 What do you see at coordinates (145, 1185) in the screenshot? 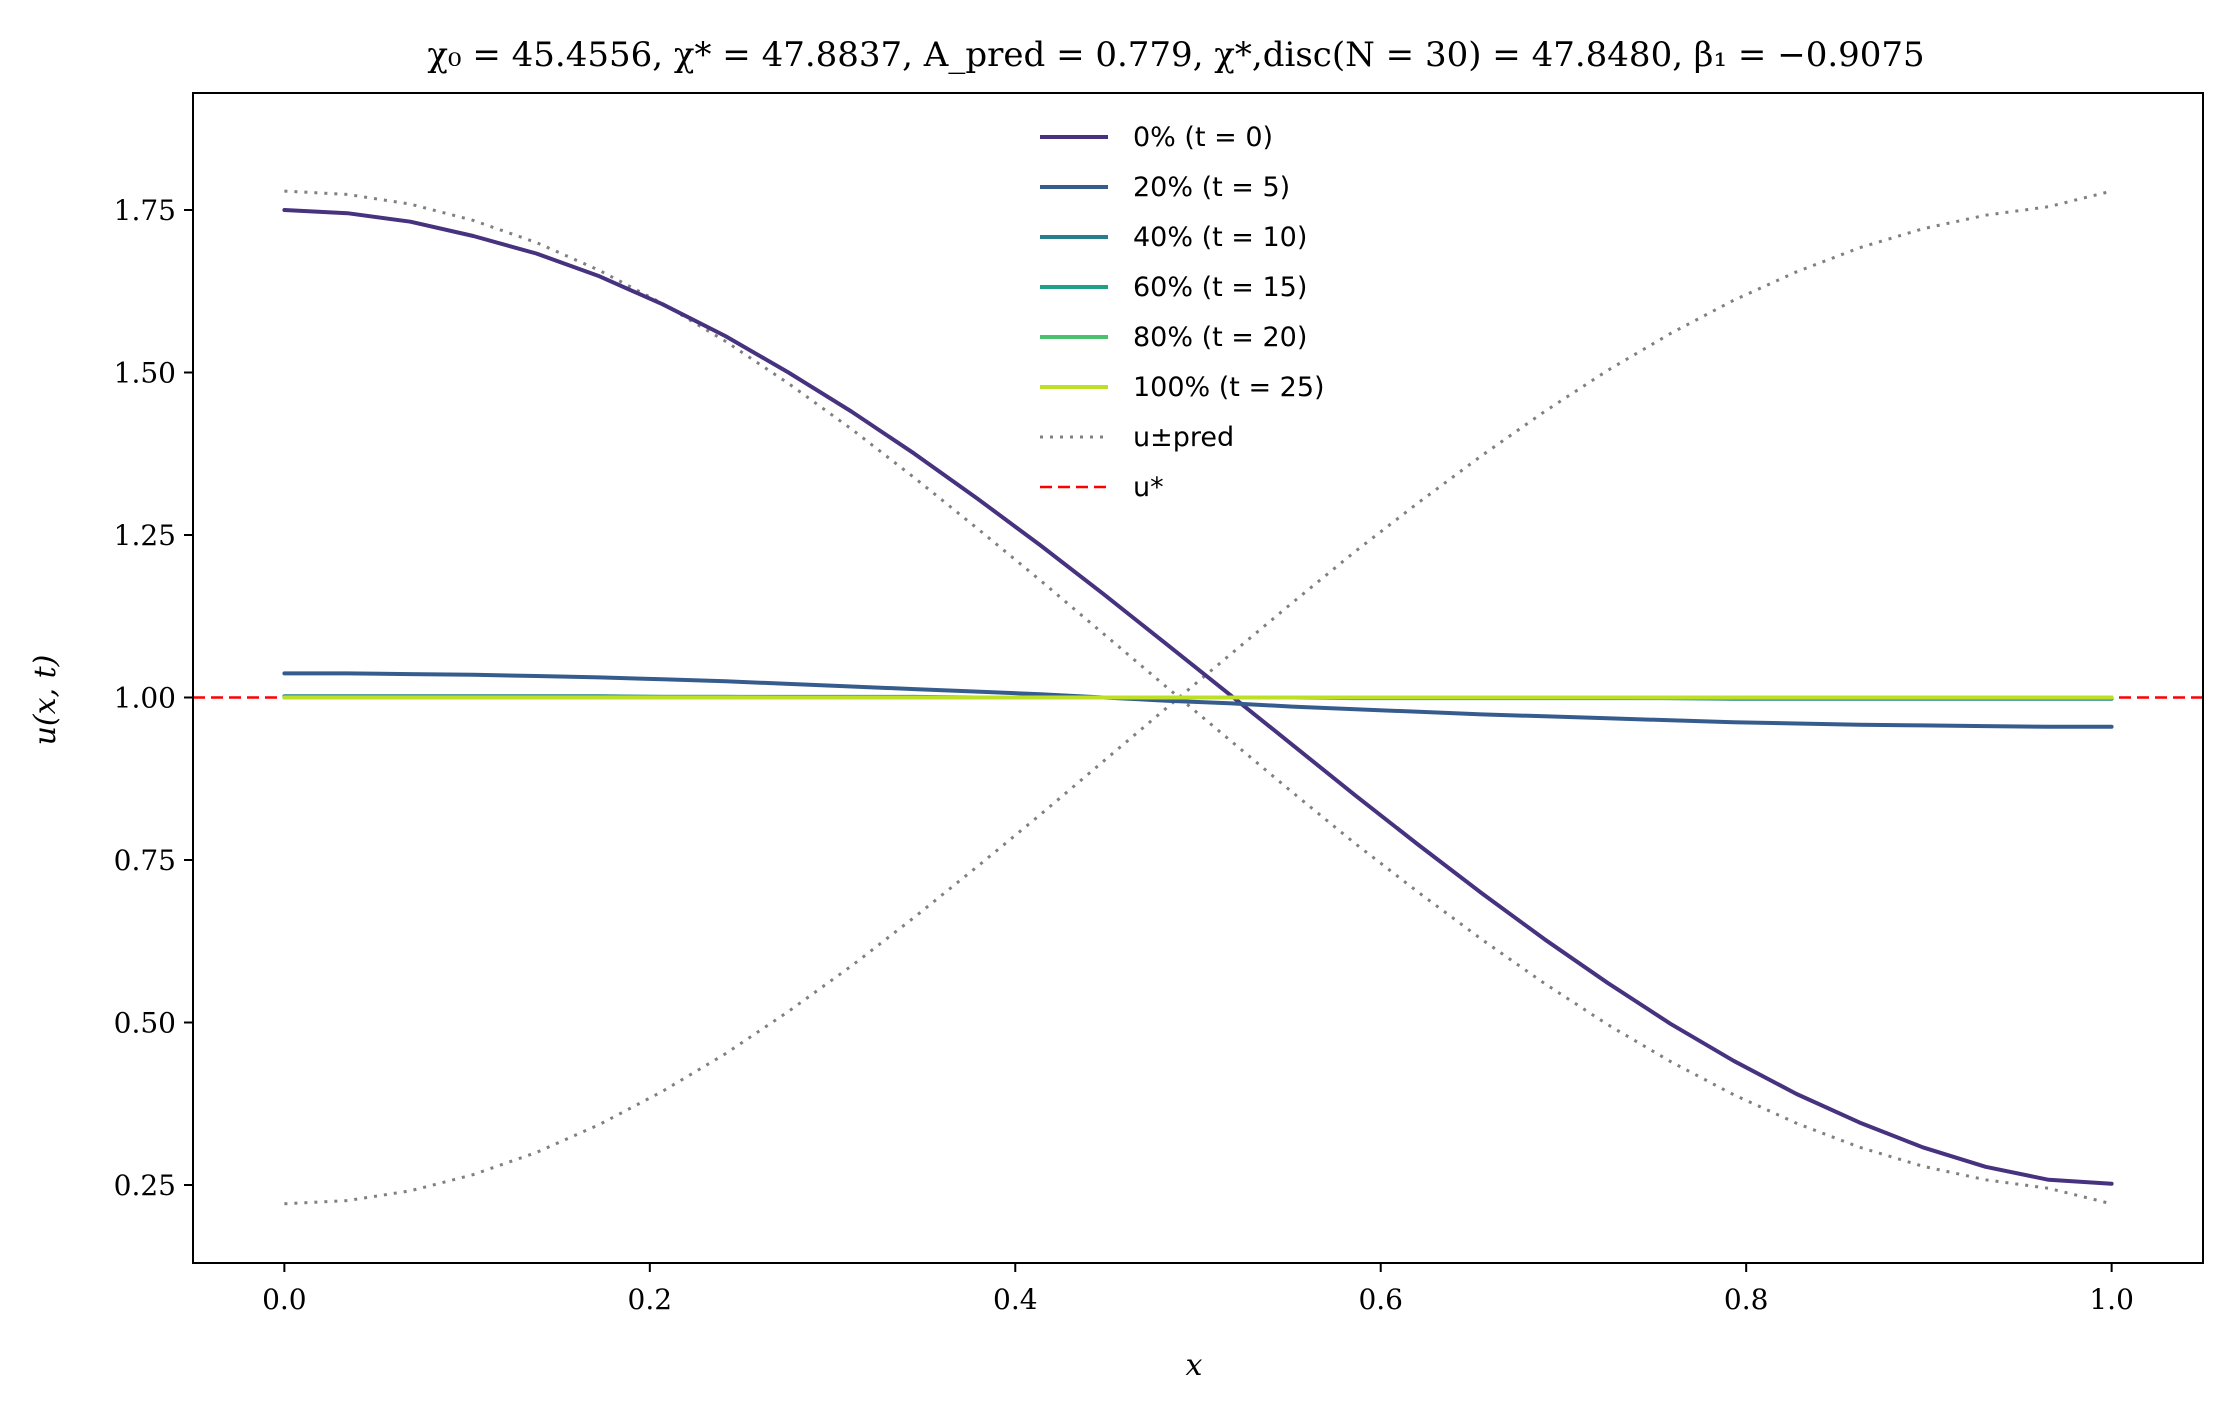
I see `y-tick-label: 0.25` at bounding box center [145, 1185].